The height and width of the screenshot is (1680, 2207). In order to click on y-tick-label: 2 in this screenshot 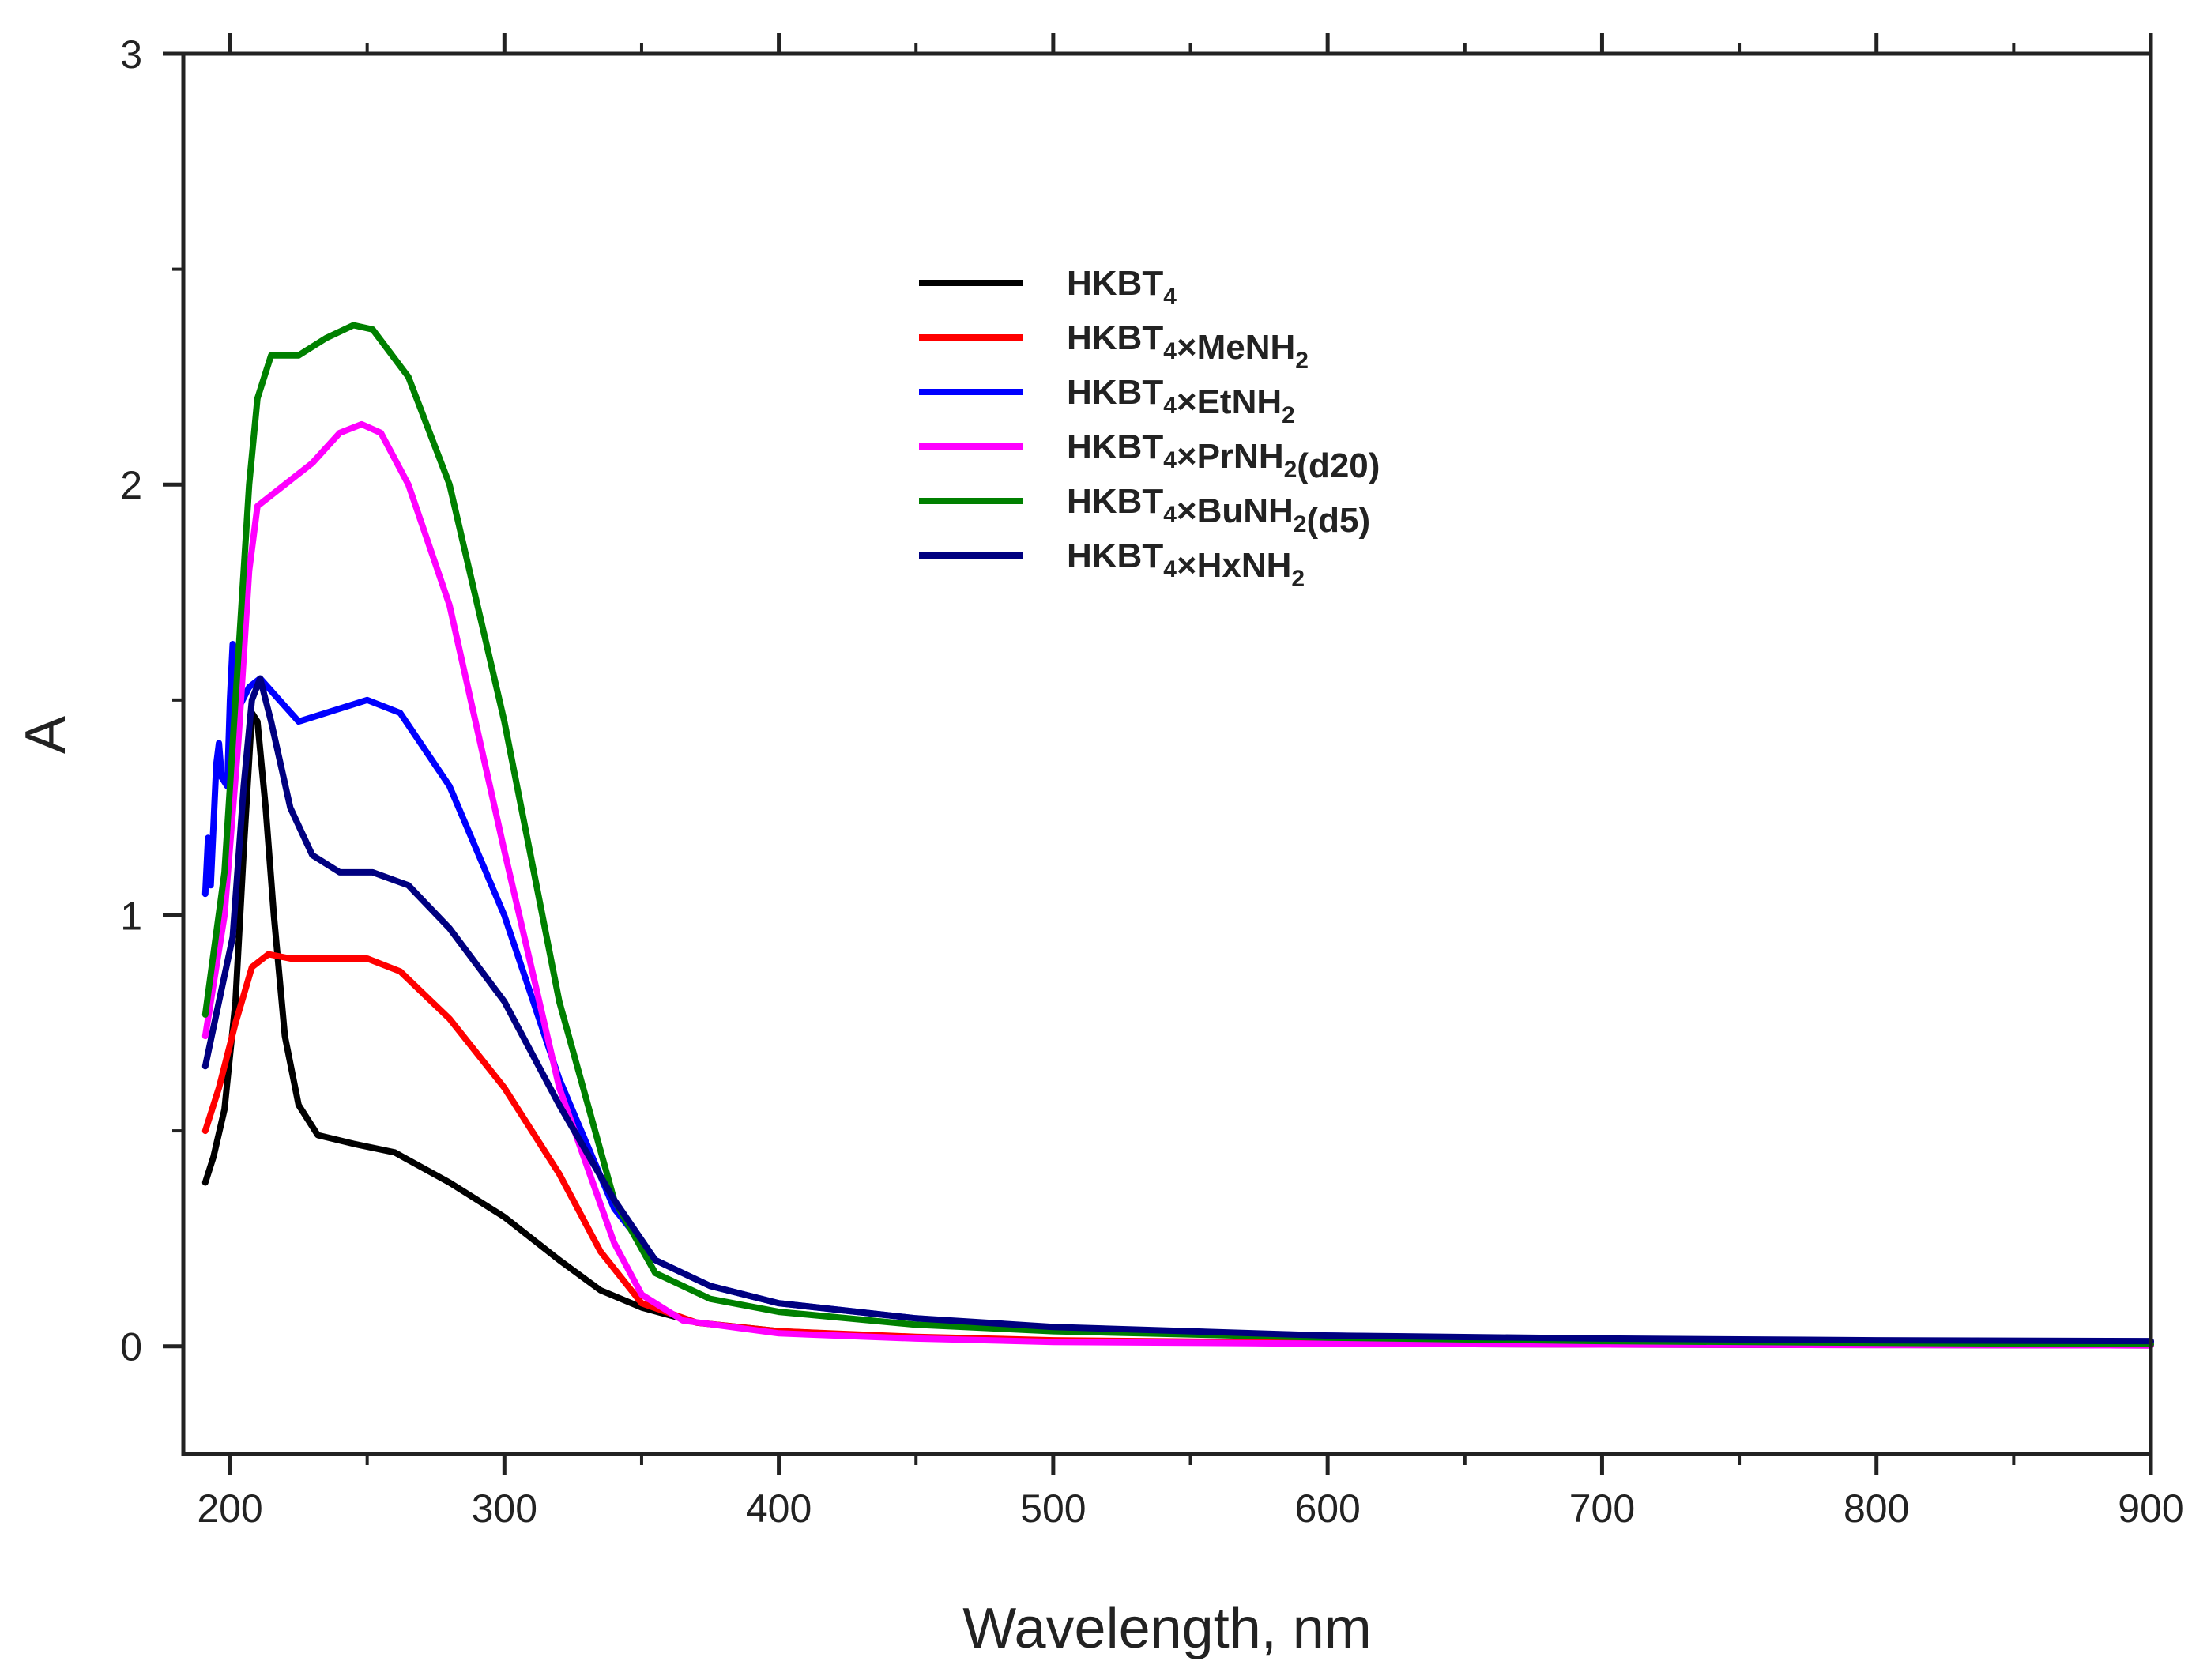, I will do `click(131, 485)`.